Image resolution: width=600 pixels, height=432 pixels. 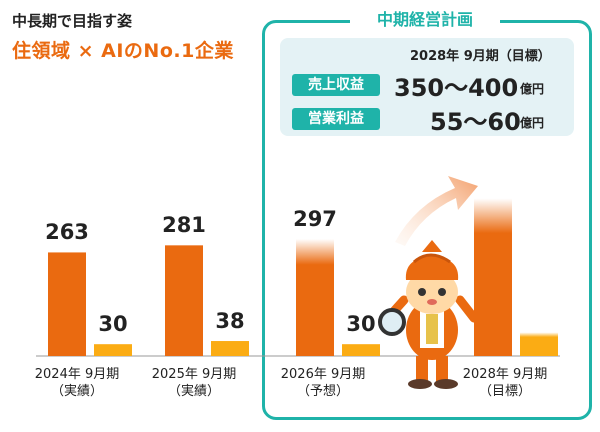 I want to click on category-period: 2028年 9月期, so click(x=505, y=374).